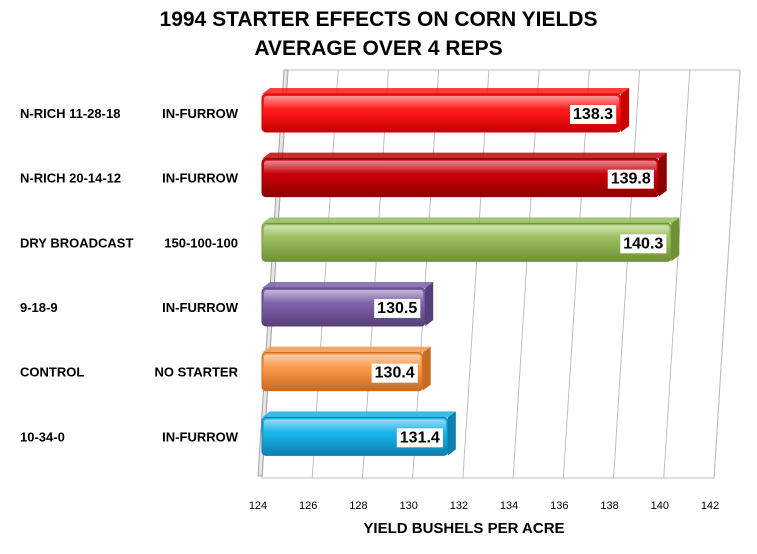  What do you see at coordinates (39, 307) in the screenshot?
I see `category-label: 9-18-9` at bounding box center [39, 307].